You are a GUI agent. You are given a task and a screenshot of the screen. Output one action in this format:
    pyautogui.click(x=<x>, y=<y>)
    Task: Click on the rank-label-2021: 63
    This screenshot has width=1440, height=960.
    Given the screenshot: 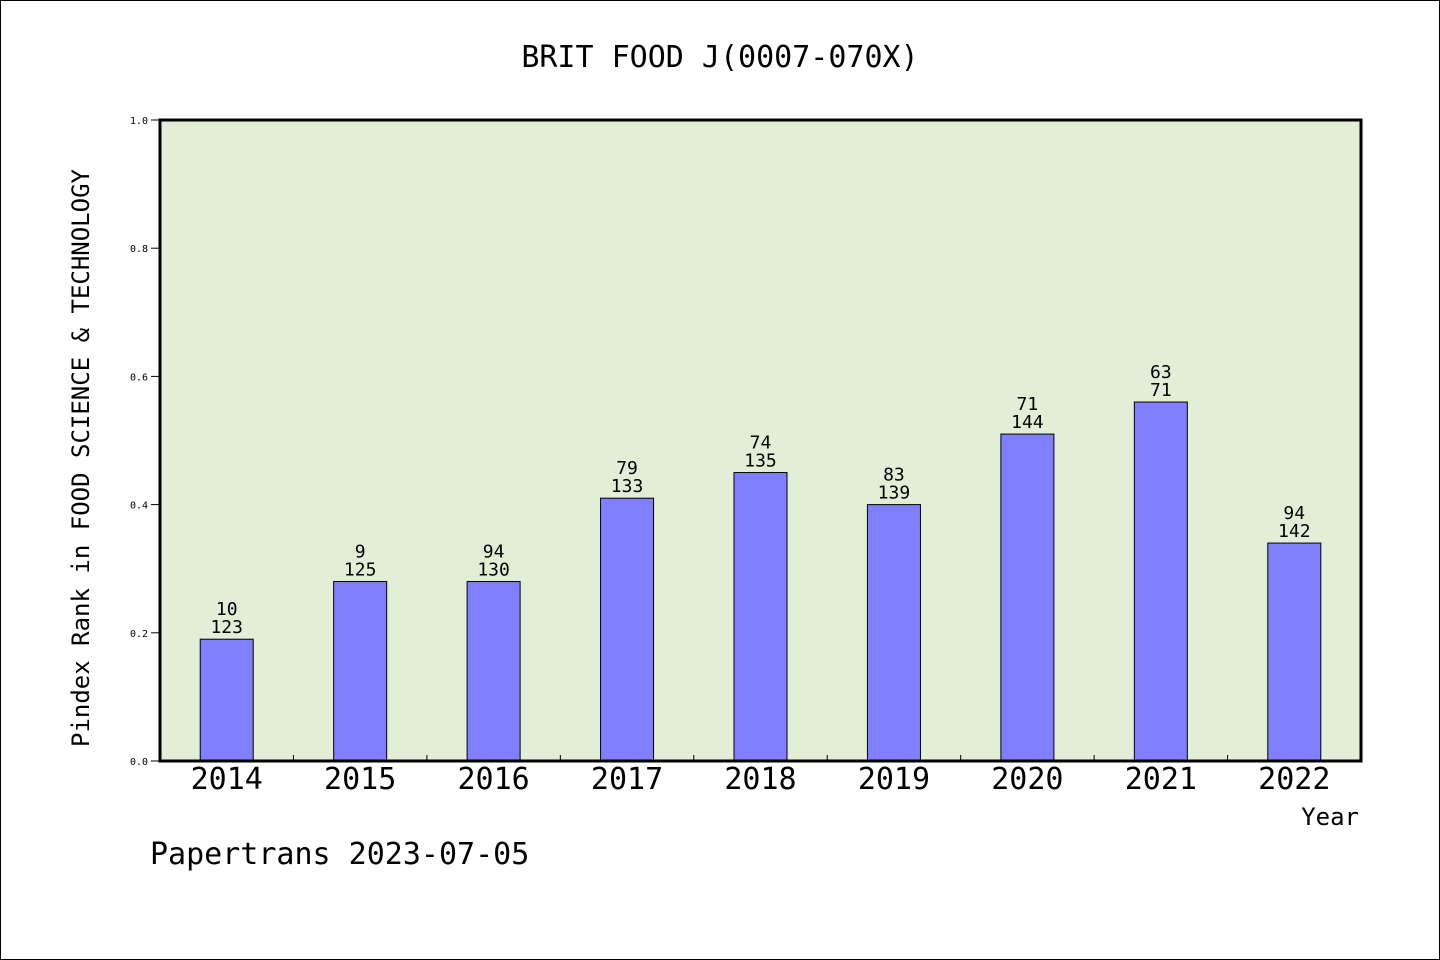 What is the action you would take?
    pyautogui.click(x=1161, y=372)
    